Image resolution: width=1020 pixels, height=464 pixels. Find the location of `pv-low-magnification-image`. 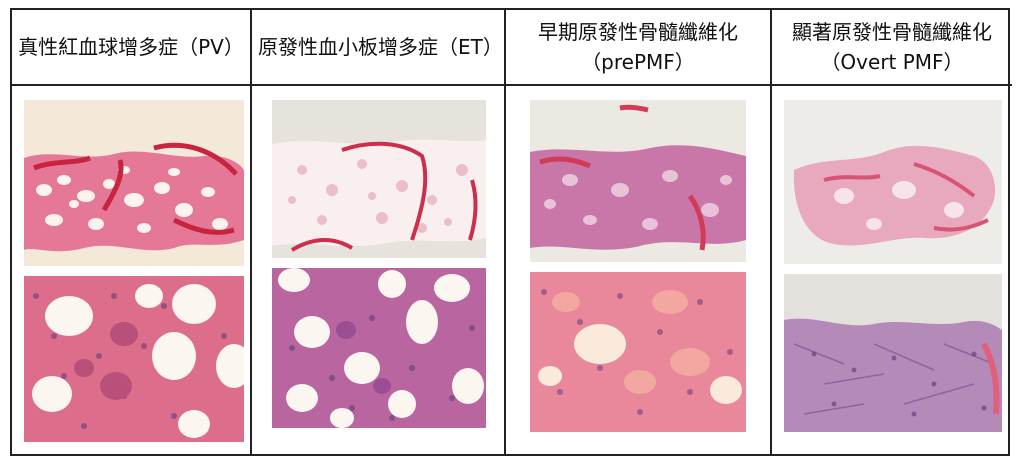

pv-low-magnification-image is located at coordinates (134, 183).